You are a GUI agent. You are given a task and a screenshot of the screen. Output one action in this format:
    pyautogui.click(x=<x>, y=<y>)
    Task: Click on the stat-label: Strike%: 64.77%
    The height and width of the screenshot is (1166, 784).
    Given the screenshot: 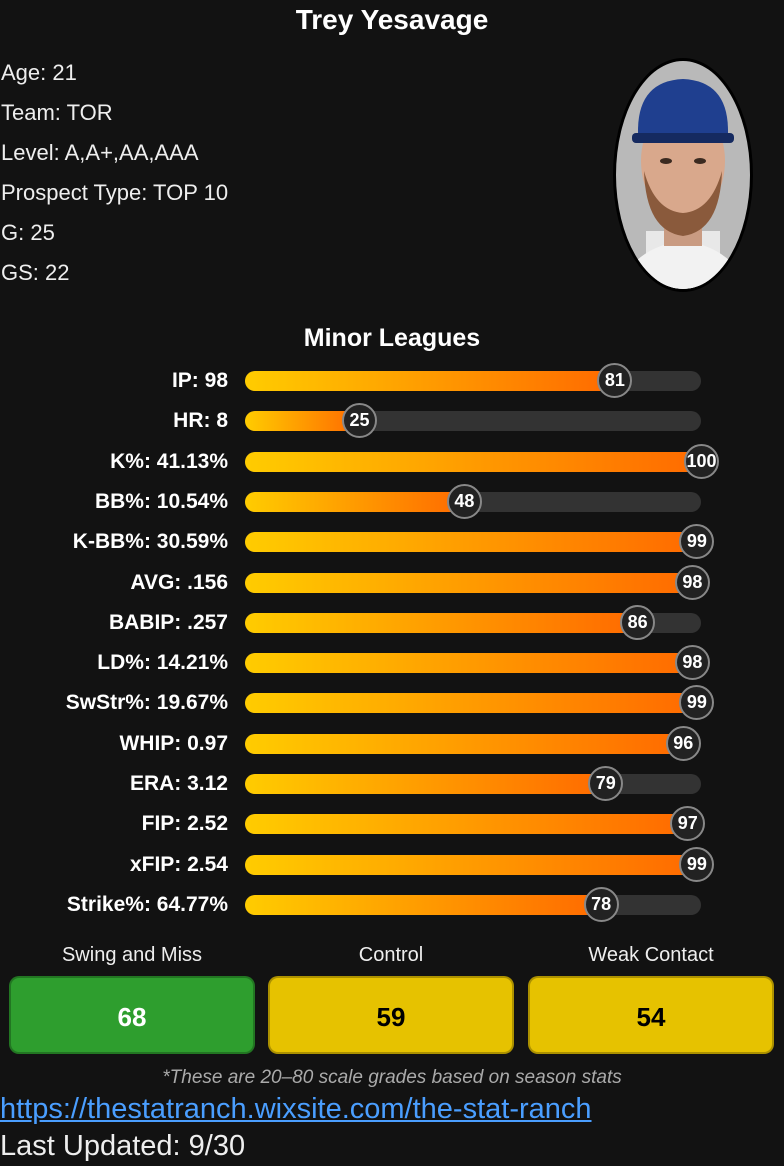 What is the action you would take?
    pyautogui.click(x=147, y=904)
    